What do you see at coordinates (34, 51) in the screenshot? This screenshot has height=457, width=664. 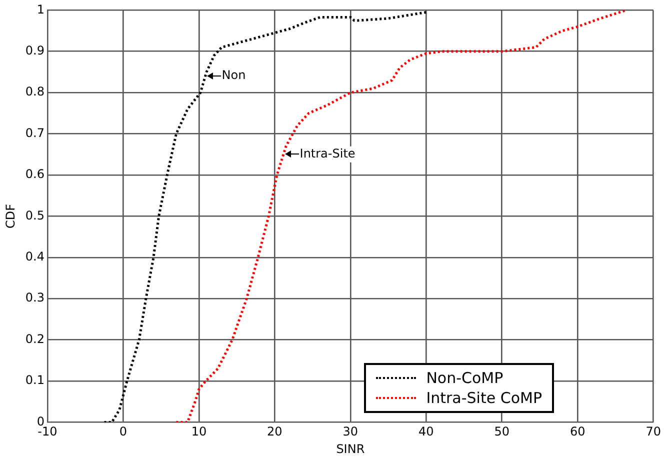 I see `y-tick-label: 0.9` at bounding box center [34, 51].